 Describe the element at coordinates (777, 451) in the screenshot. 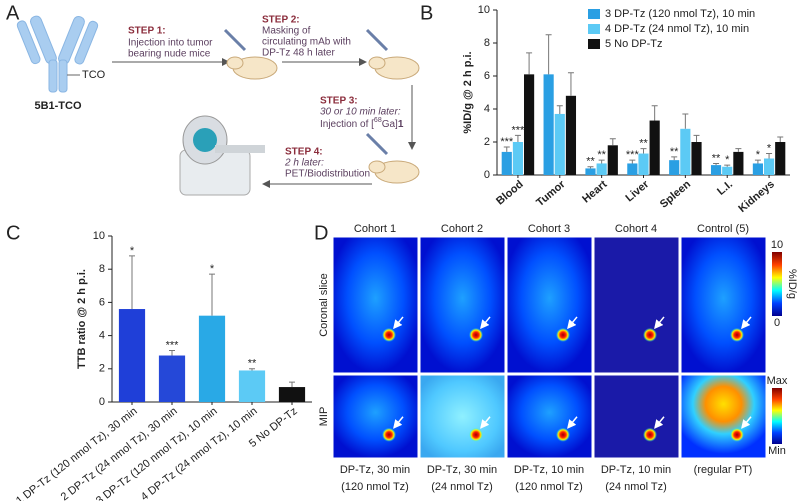

I see `colorbar-label: Min` at that location.